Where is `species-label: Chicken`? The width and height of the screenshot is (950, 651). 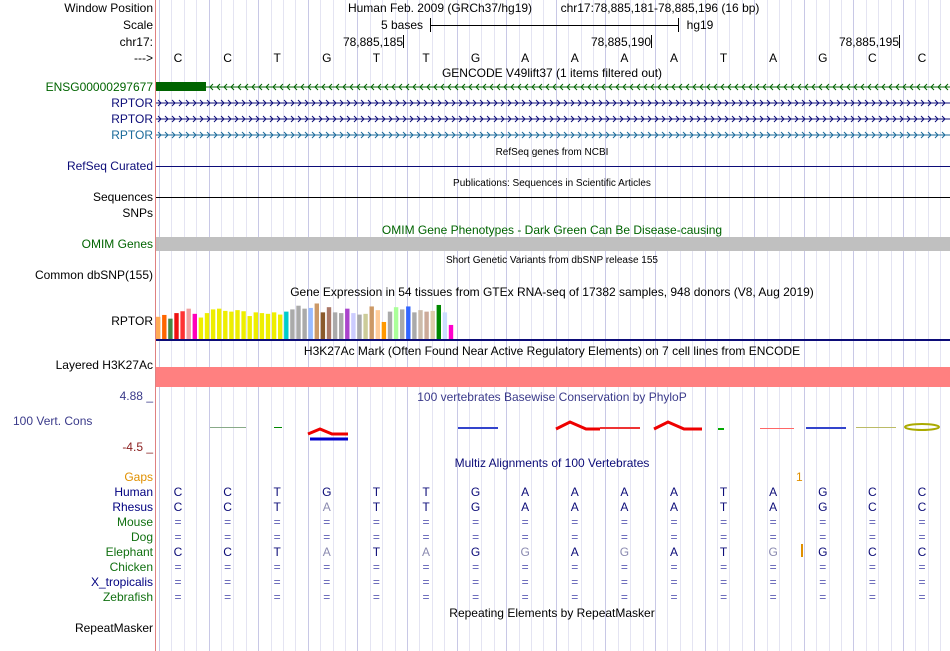
species-label: Chicken is located at coordinates (131, 567).